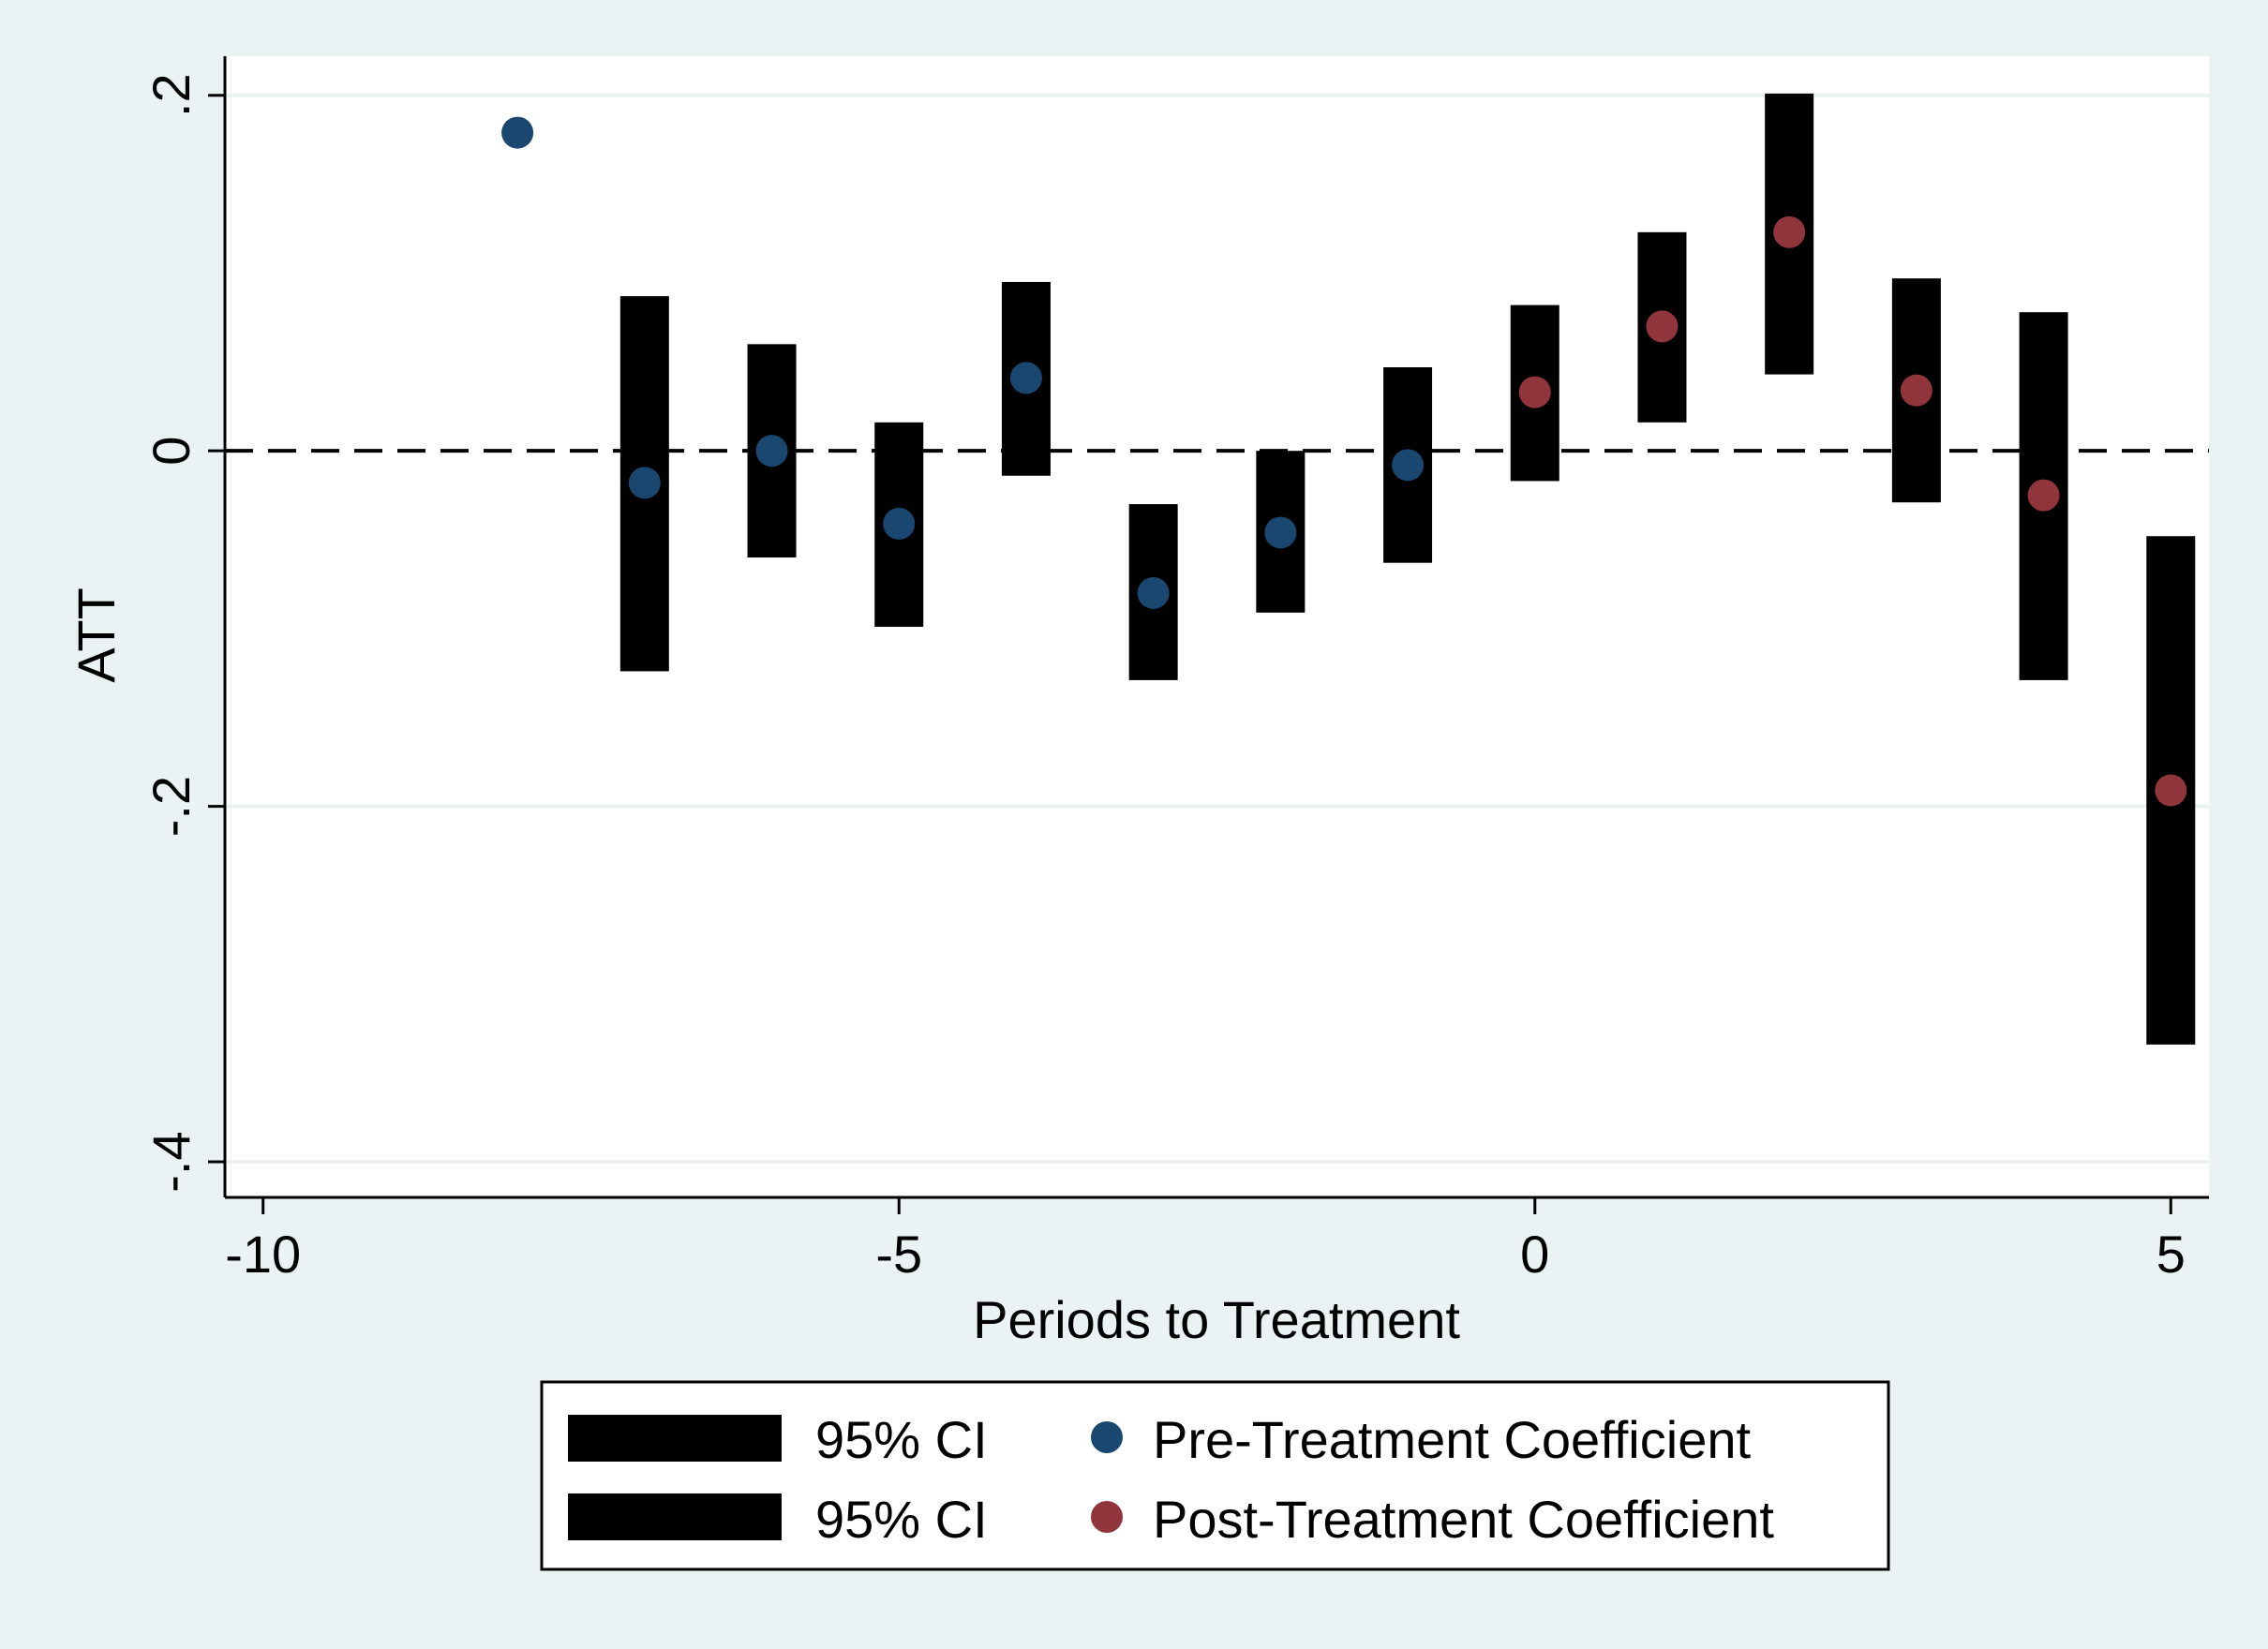  Describe the element at coordinates (263, 1254) in the screenshot. I see `x-tick-label: -10` at that location.